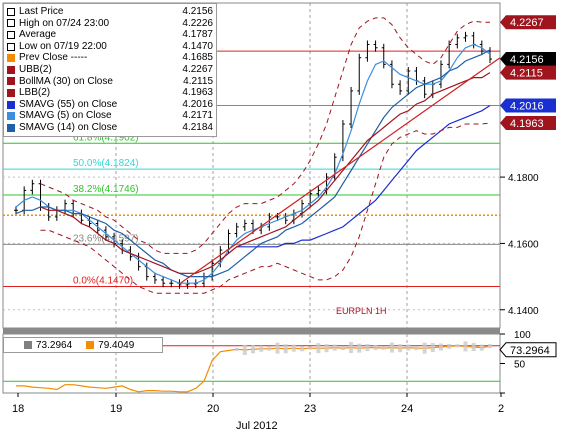 This screenshot has width=576, height=436. Describe the element at coordinates (68, 104) in the screenshot. I see `legend-label: SMAVG (55) on Close` at that location.